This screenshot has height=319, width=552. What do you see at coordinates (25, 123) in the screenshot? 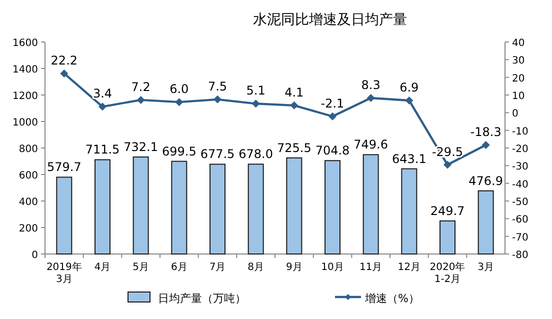
I see `y-tick-label: 1000` at bounding box center [25, 123].